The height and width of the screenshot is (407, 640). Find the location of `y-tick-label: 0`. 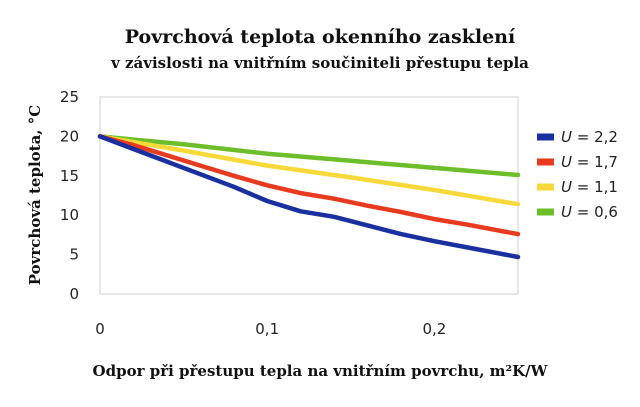

y-tick-label: 0 is located at coordinates (74, 294).